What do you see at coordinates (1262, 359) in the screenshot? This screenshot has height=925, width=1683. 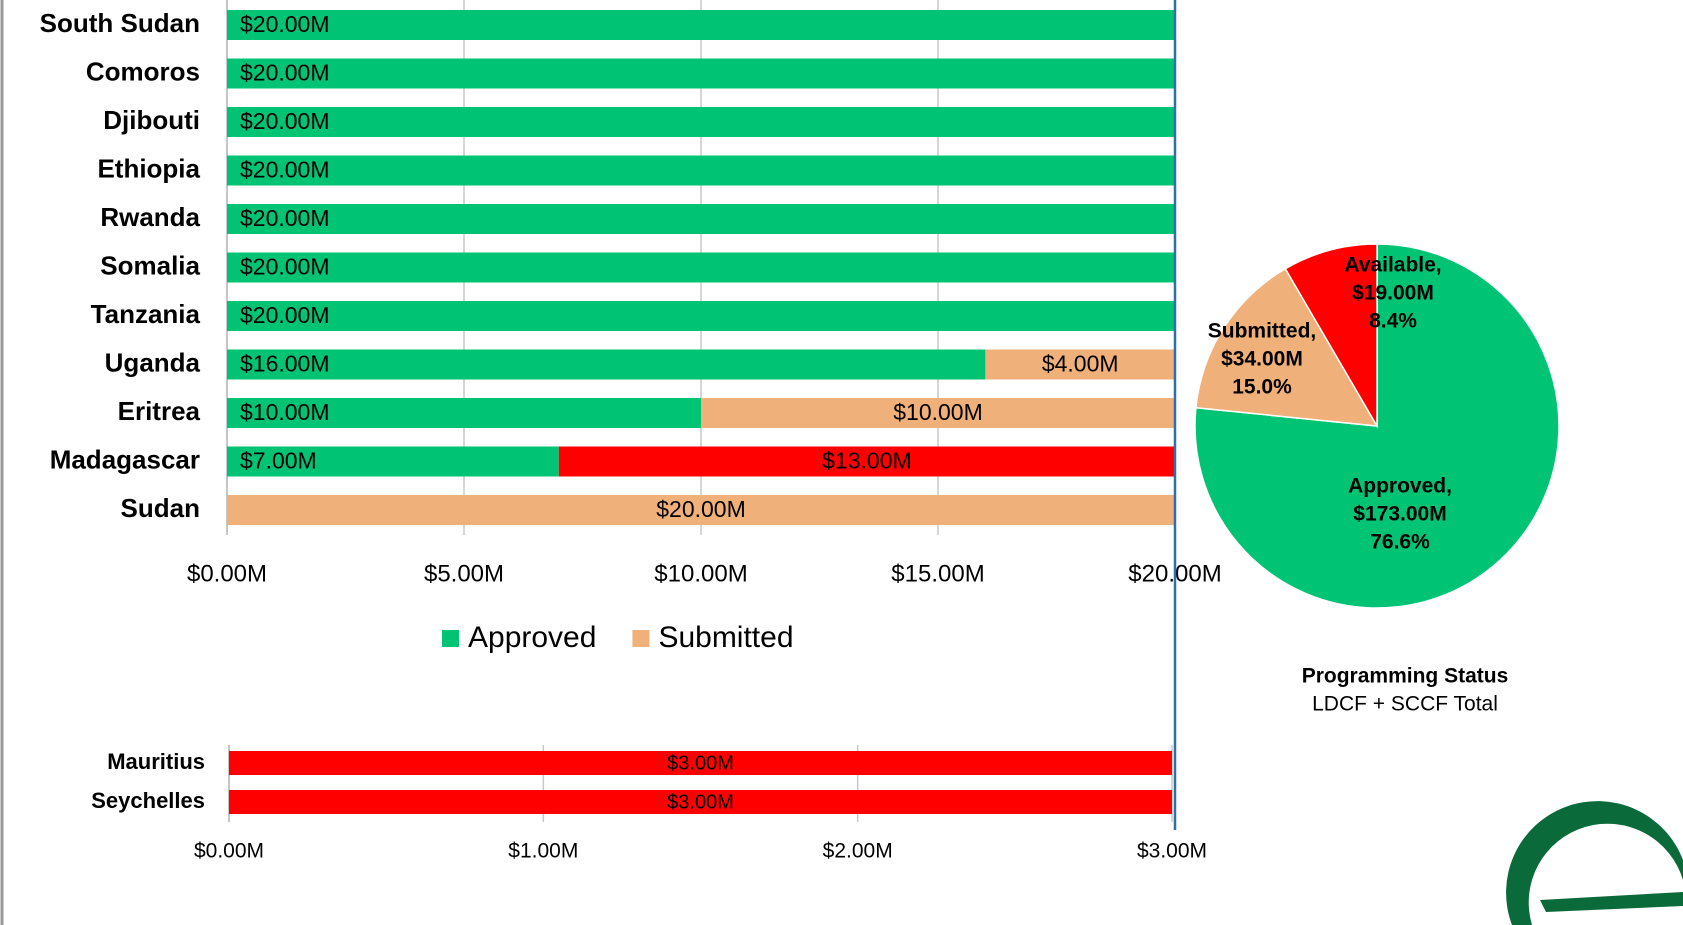 I see `slice-amount: $34.00M` at bounding box center [1262, 359].